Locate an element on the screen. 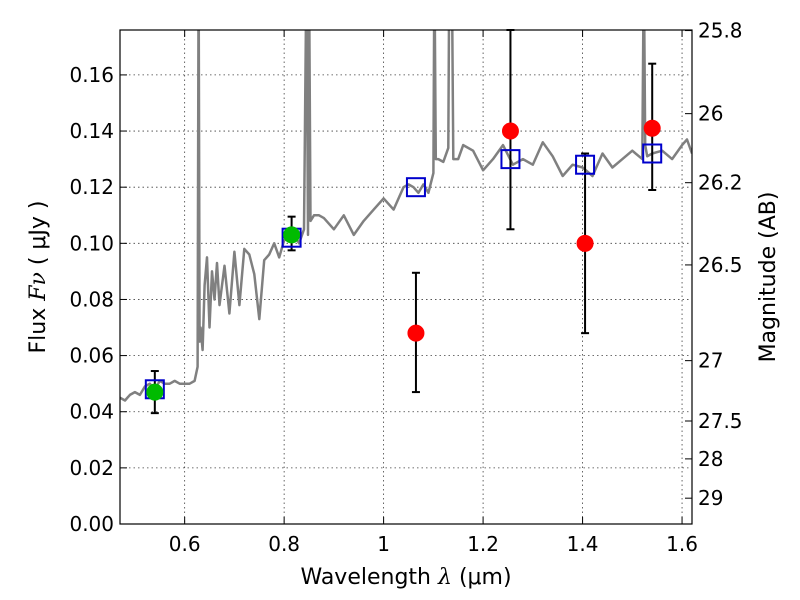 Image resolution: width=800 pixels, height=600 pixels. y-tick-label: 0.08 is located at coordinates (91, 299).